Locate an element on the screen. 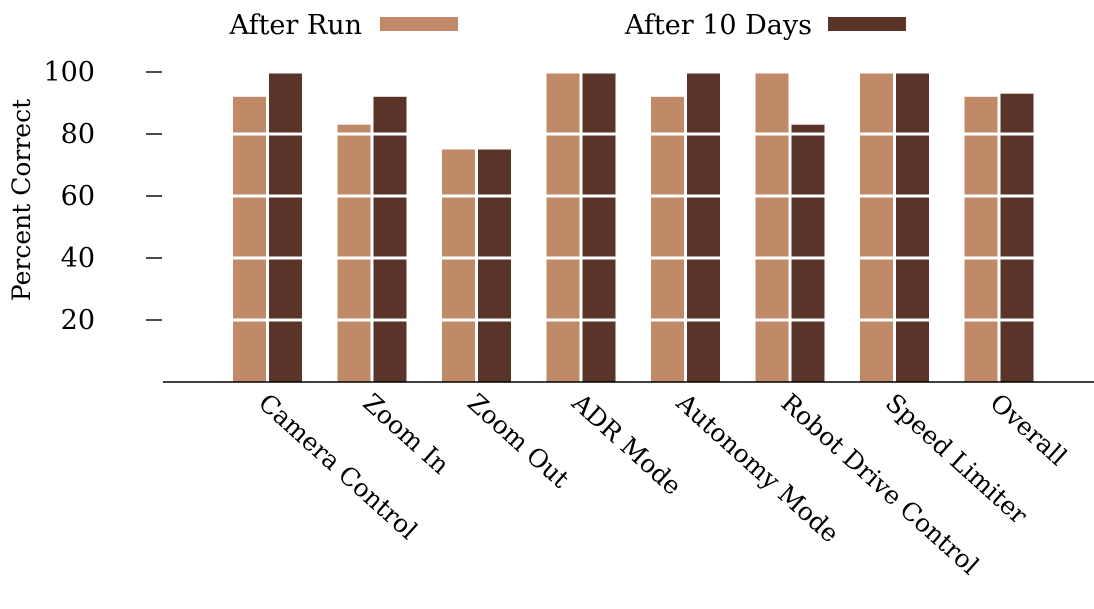  bar-after-run-adr-mode is located at coordinates (563, 227).